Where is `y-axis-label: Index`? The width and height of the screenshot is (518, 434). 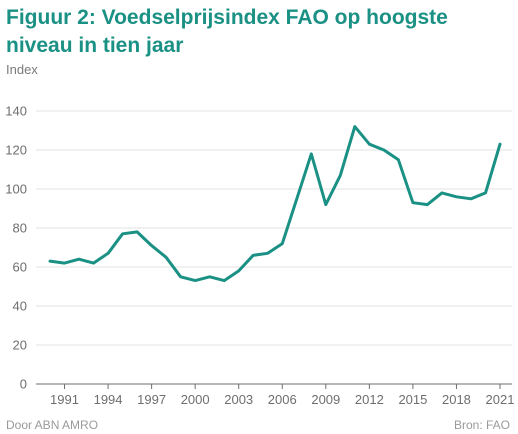 y-axis-label: Index is located at coordinates (22, 69).